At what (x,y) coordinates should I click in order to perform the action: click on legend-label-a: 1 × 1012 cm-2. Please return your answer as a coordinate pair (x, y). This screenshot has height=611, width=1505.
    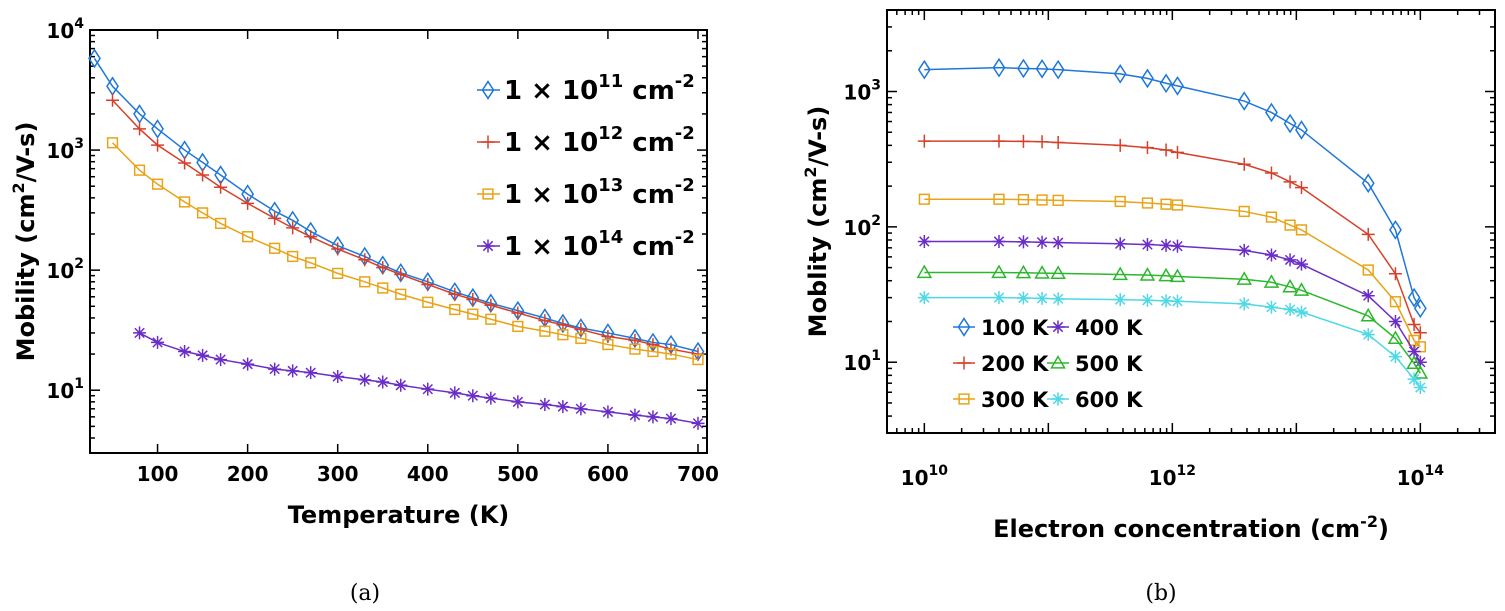
    Looking at the image, I should click on (599, 140).